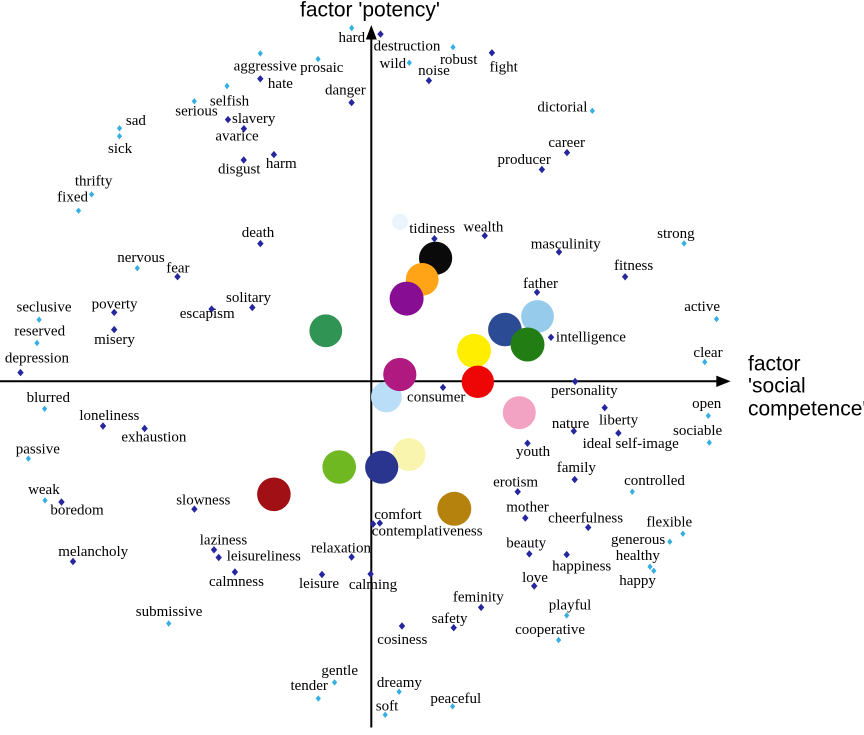 The height and width of the screenshot is (735, 864). Describe the element at coordinates (707, 353) in the screenshot. I see `svg-text: clear` at that location.